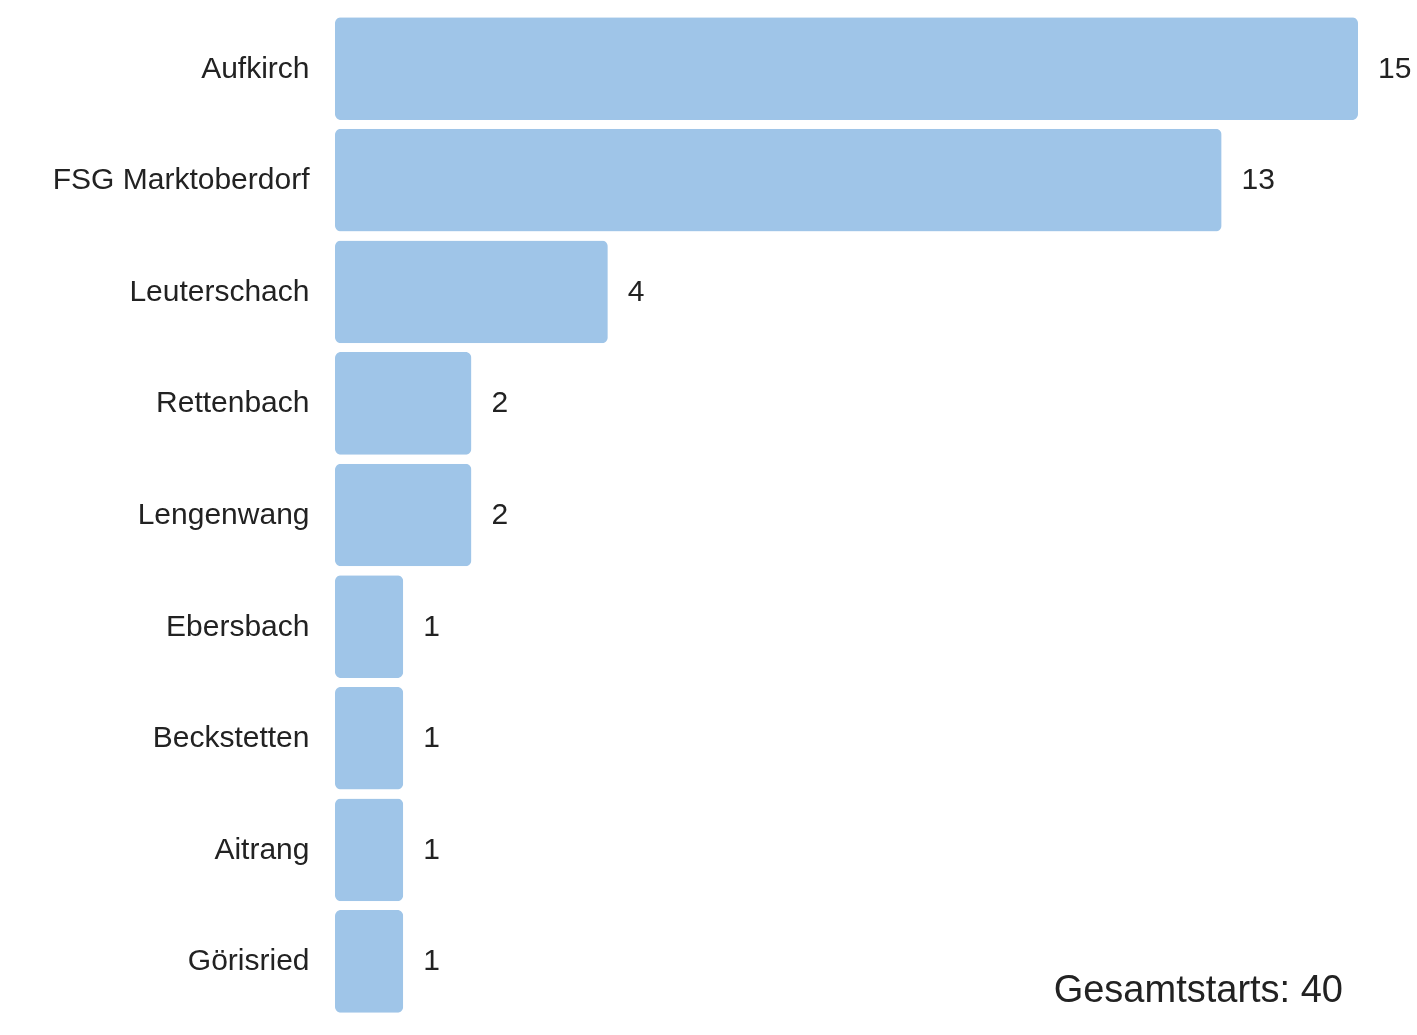 The image size is (1417, 1035). Describe the element at coordinates (219, 290) in the screenshot. I see `y-tick-label: Leuterschach` at that location.